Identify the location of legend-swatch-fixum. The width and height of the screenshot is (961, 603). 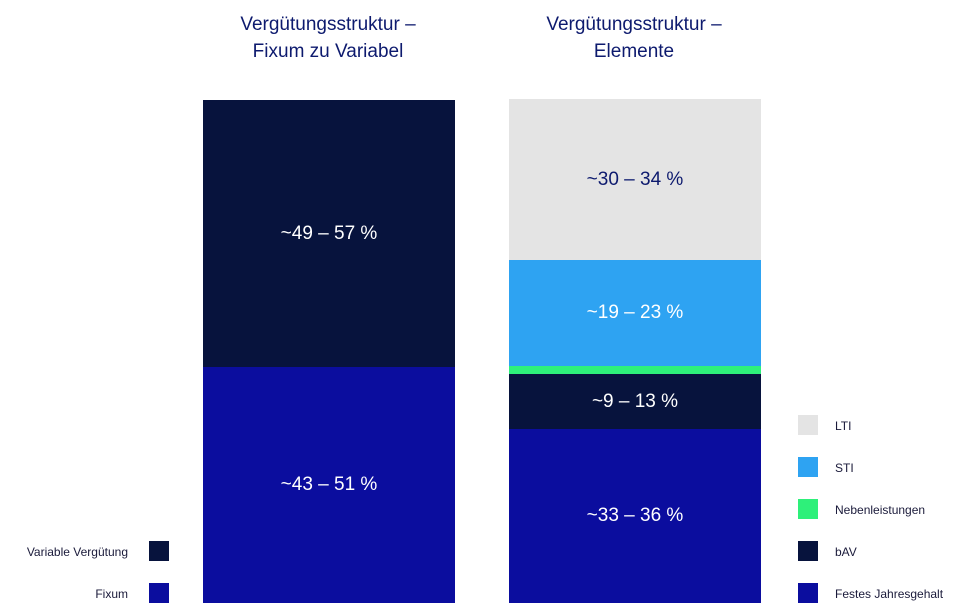
(159, 593).